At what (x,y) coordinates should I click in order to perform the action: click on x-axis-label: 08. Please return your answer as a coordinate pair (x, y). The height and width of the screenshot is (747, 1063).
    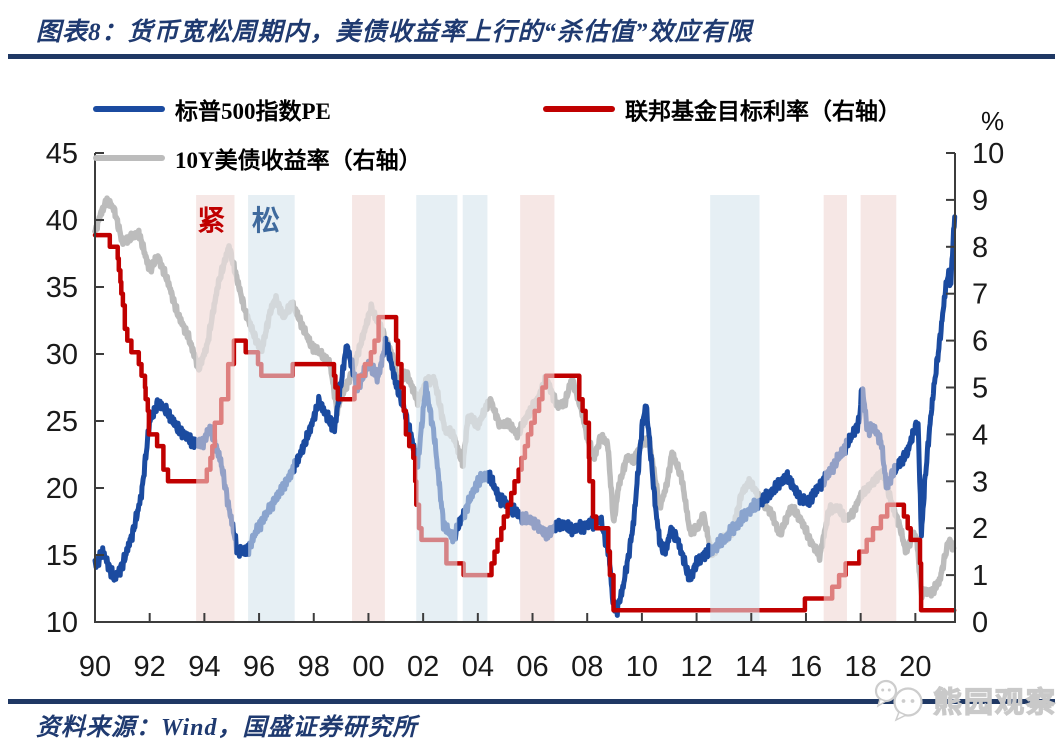
    Looking at the image, I should click on (587, 667).